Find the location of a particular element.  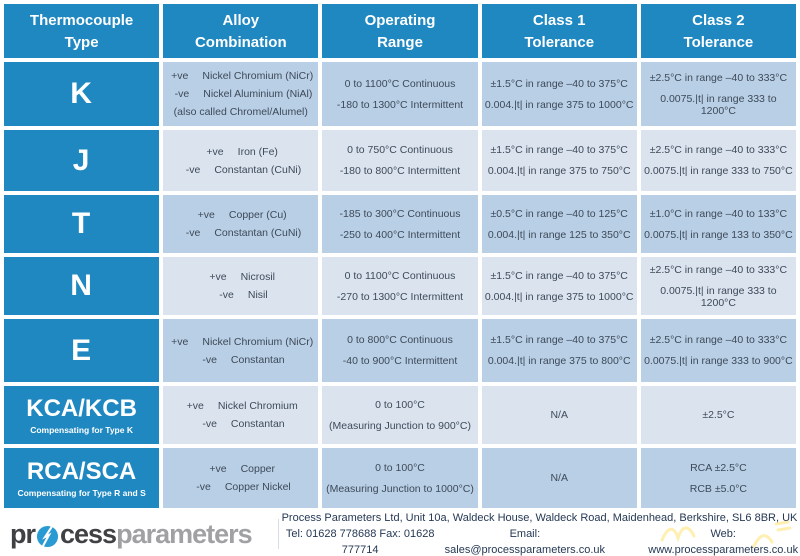

class2-cell-KCA/KCB: ±2.5°C is located at coordinates (718, 415).